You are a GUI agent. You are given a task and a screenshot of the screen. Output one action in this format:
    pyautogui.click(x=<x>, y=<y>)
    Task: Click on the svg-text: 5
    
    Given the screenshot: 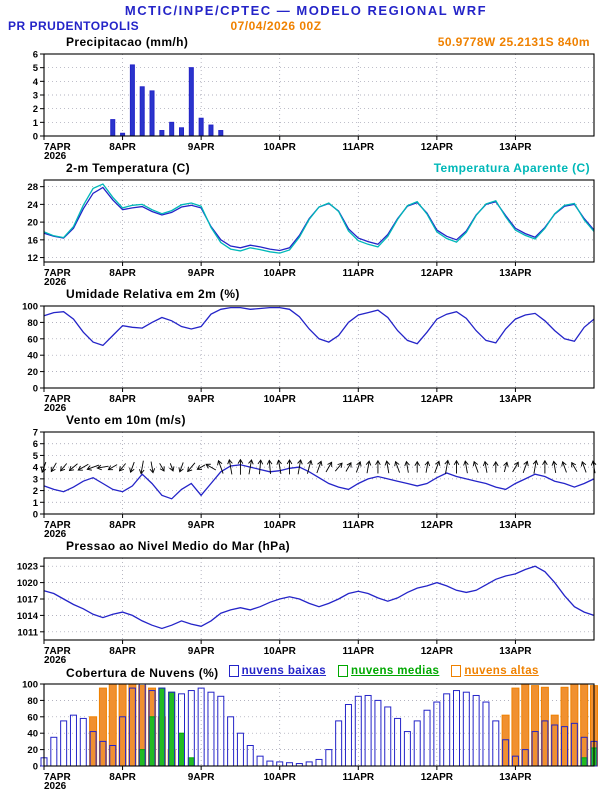 What is the action you would take?
    pyautogui.click(x=36, y=456)
    